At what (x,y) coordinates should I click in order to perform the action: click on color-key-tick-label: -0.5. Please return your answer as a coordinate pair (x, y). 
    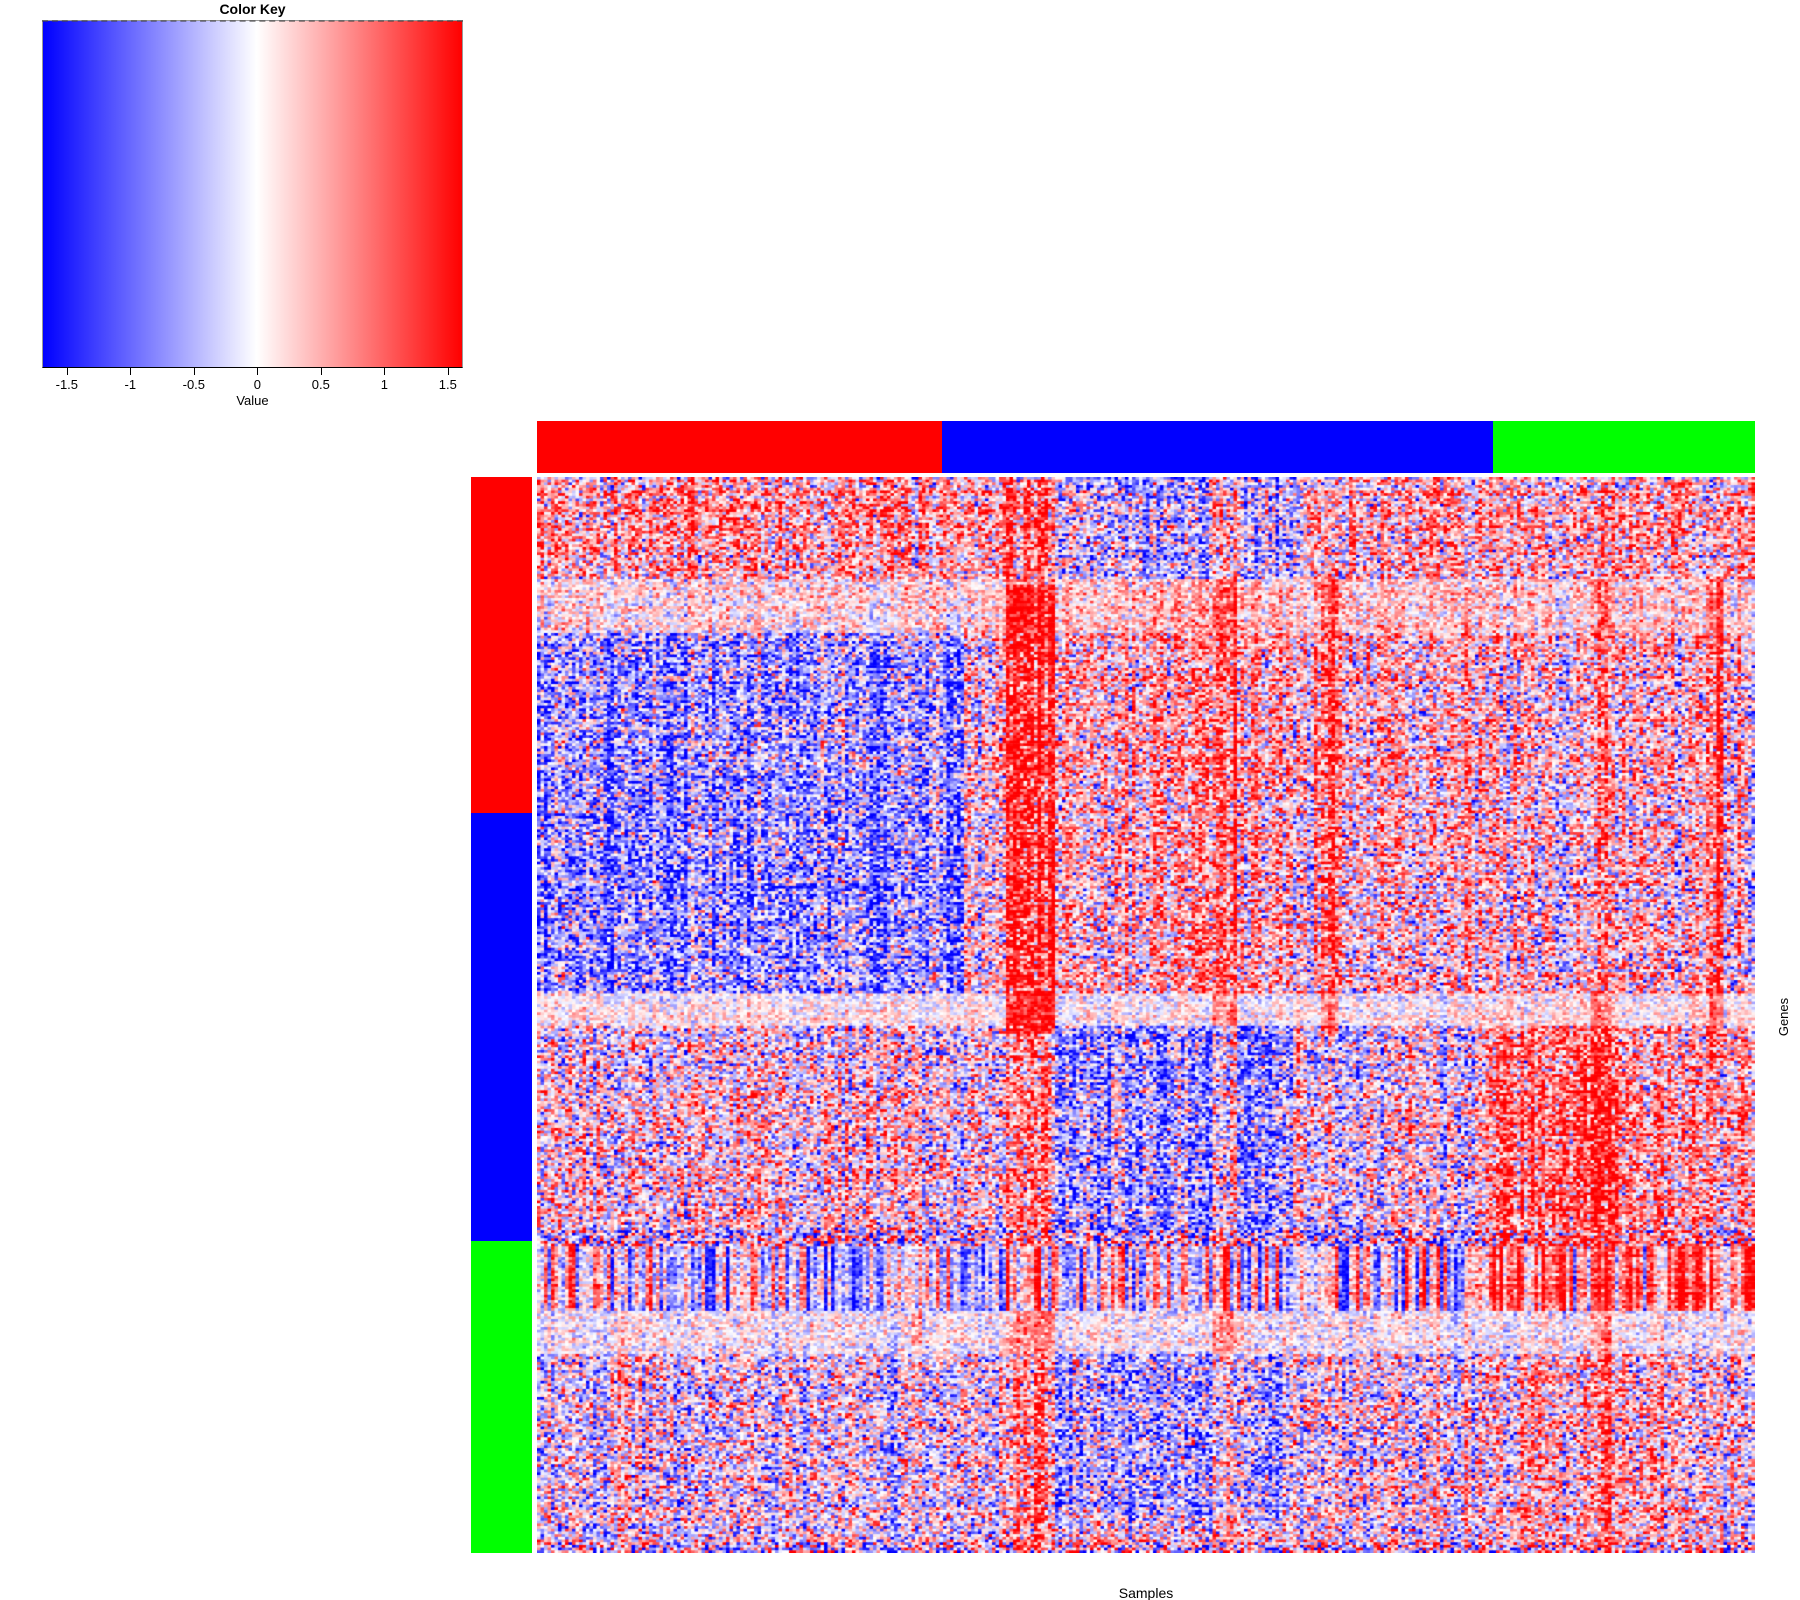
    Looking at the image, I should click on (194, 384).